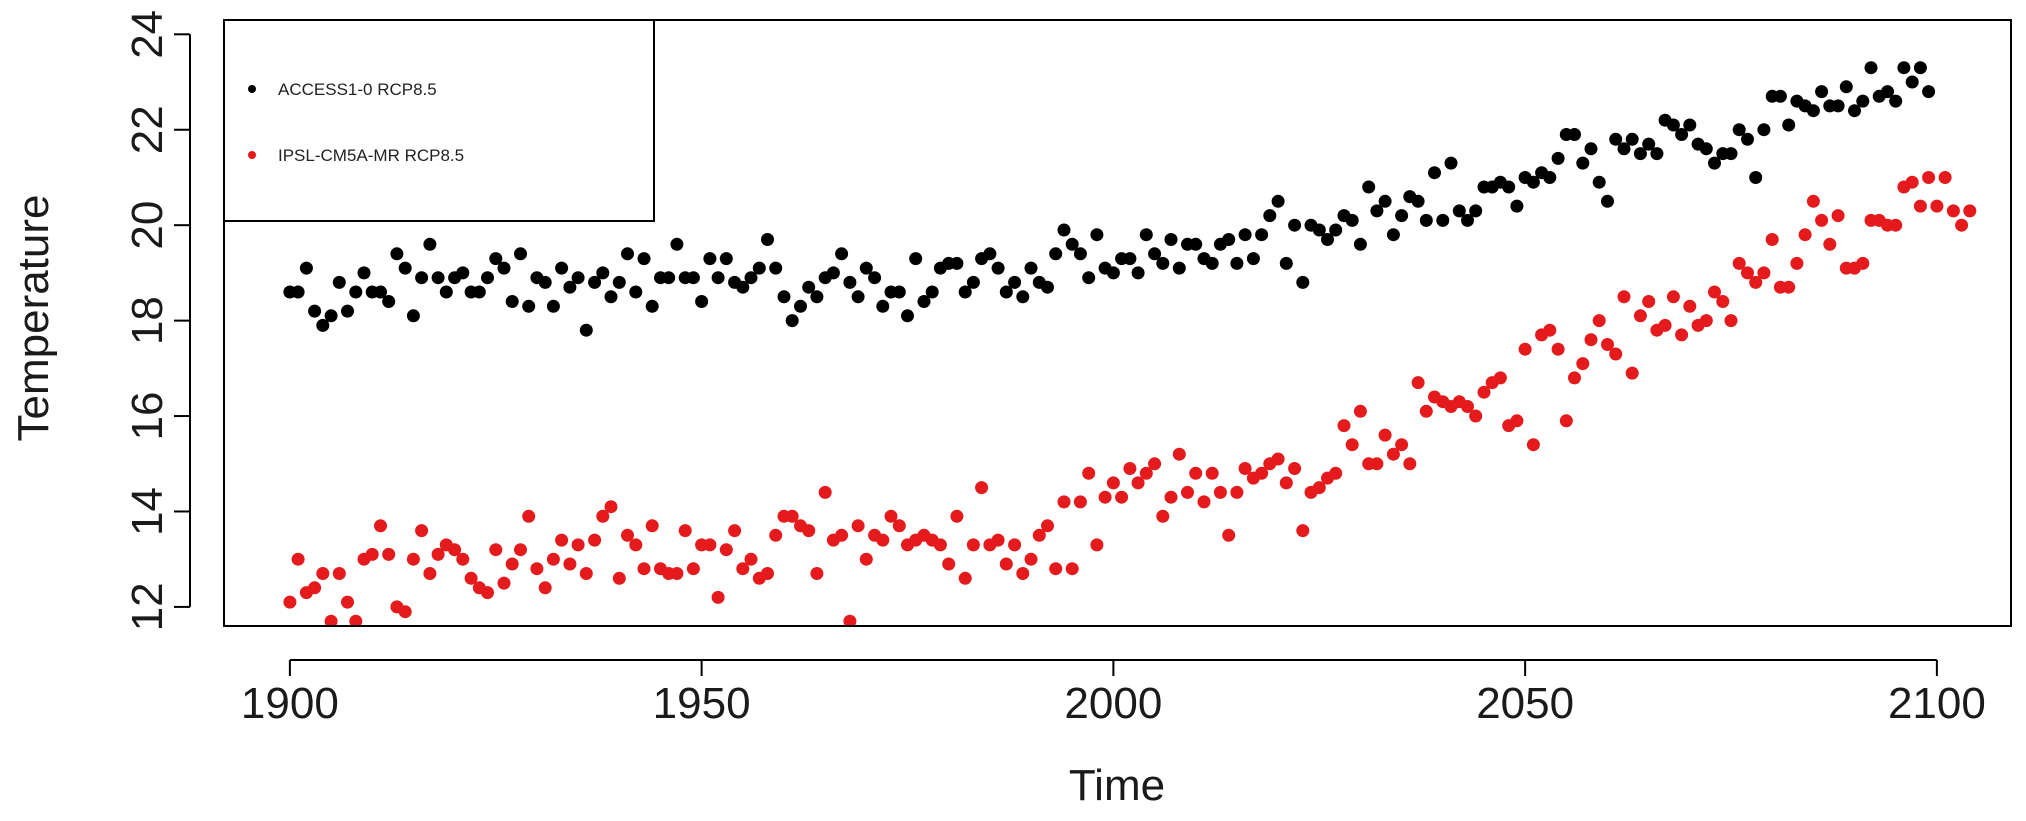 The image size is (2026, 821). Describe the element at coordinates (147, 416) in the screenshot. I see `y-tick-label: 16` at that location.